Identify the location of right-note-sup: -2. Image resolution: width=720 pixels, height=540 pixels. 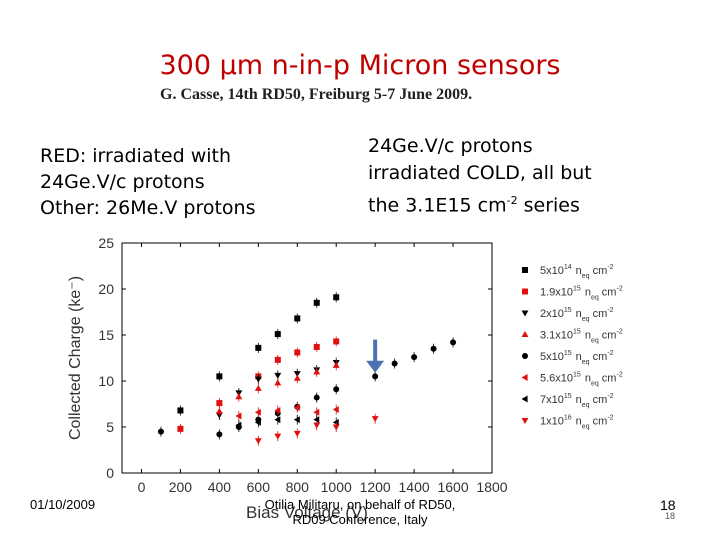
(512, 200).